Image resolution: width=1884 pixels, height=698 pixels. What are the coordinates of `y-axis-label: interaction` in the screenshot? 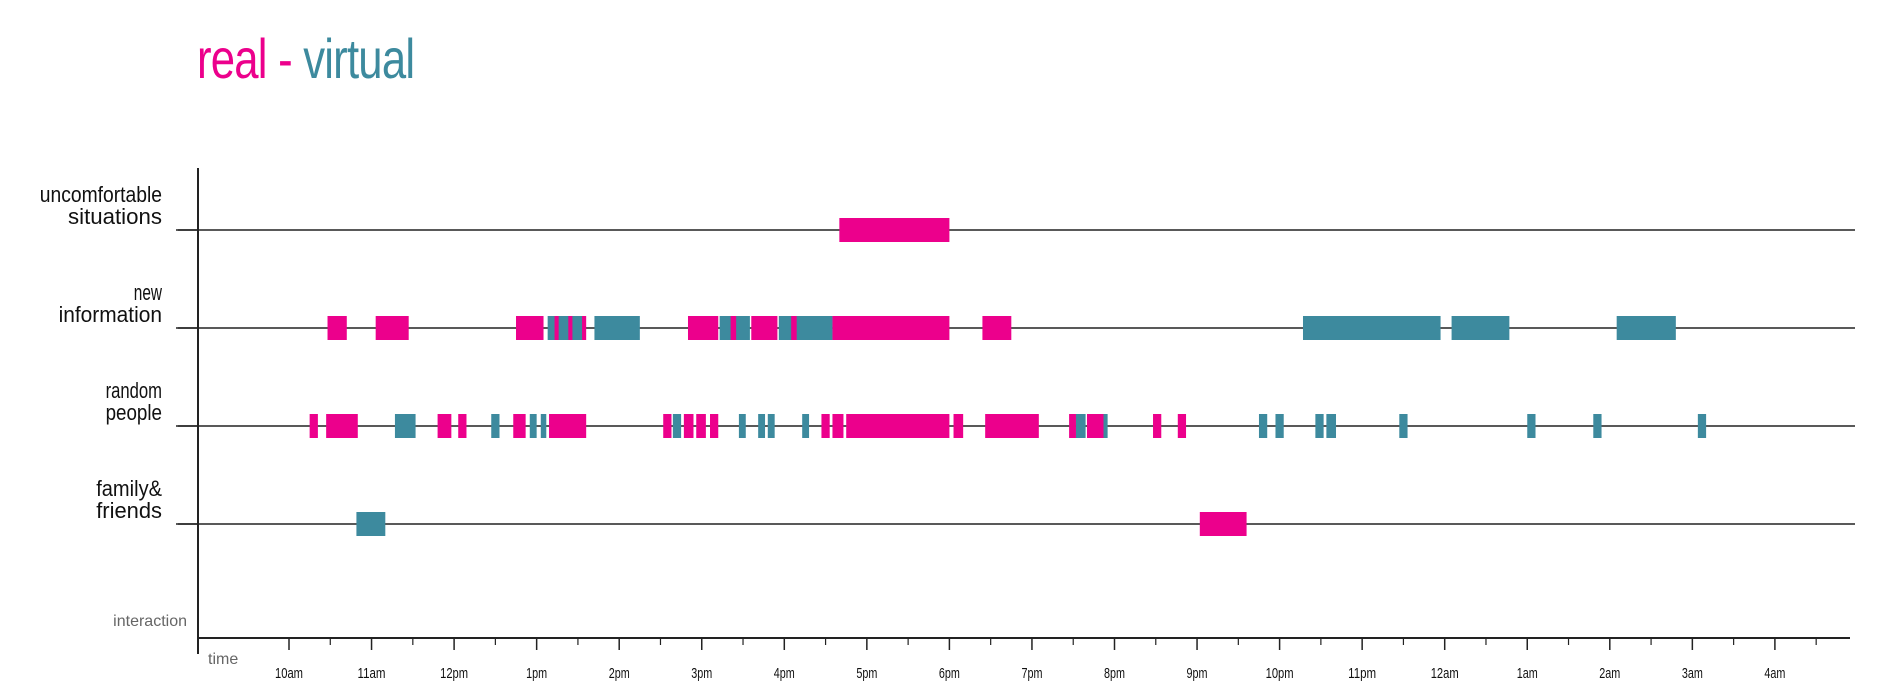 It's located at (150, 621).